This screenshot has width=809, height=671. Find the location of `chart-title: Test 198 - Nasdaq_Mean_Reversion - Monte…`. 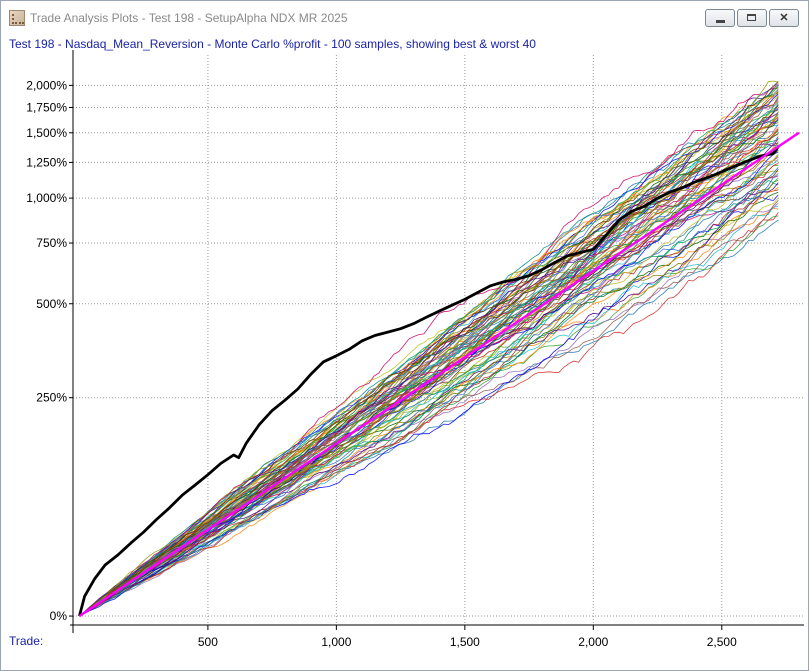

chart-title: Test 198 - Nasdaq_Mean_Reversion - Monte… is located at coordinates (272, 44).